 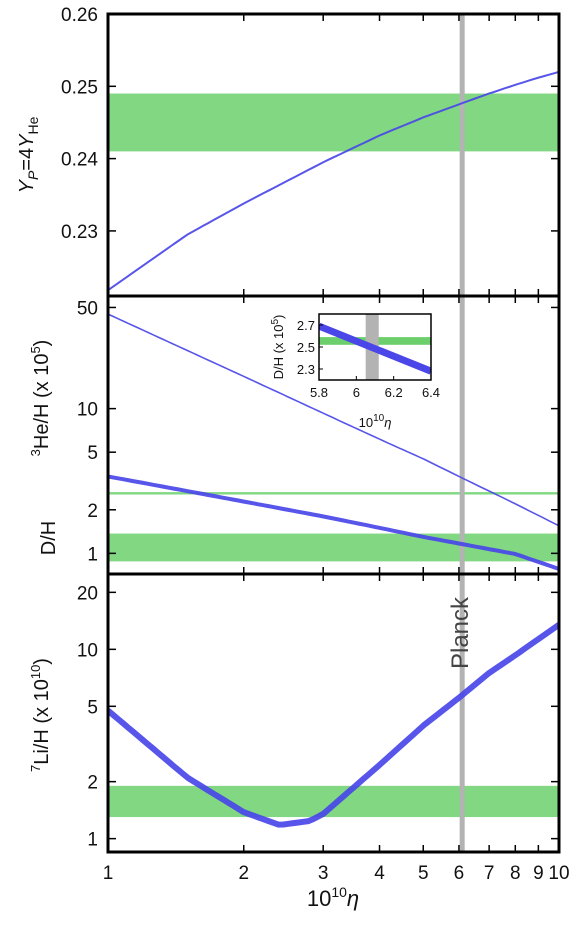 I want to click on dh-axis-label: D/H, so click(x=49, y=538).